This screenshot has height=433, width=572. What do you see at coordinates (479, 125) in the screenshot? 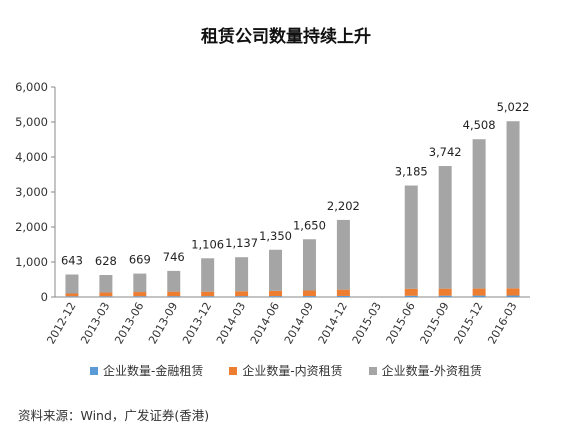
I see `data-label: 4,508` at bounding box center [479, 125].